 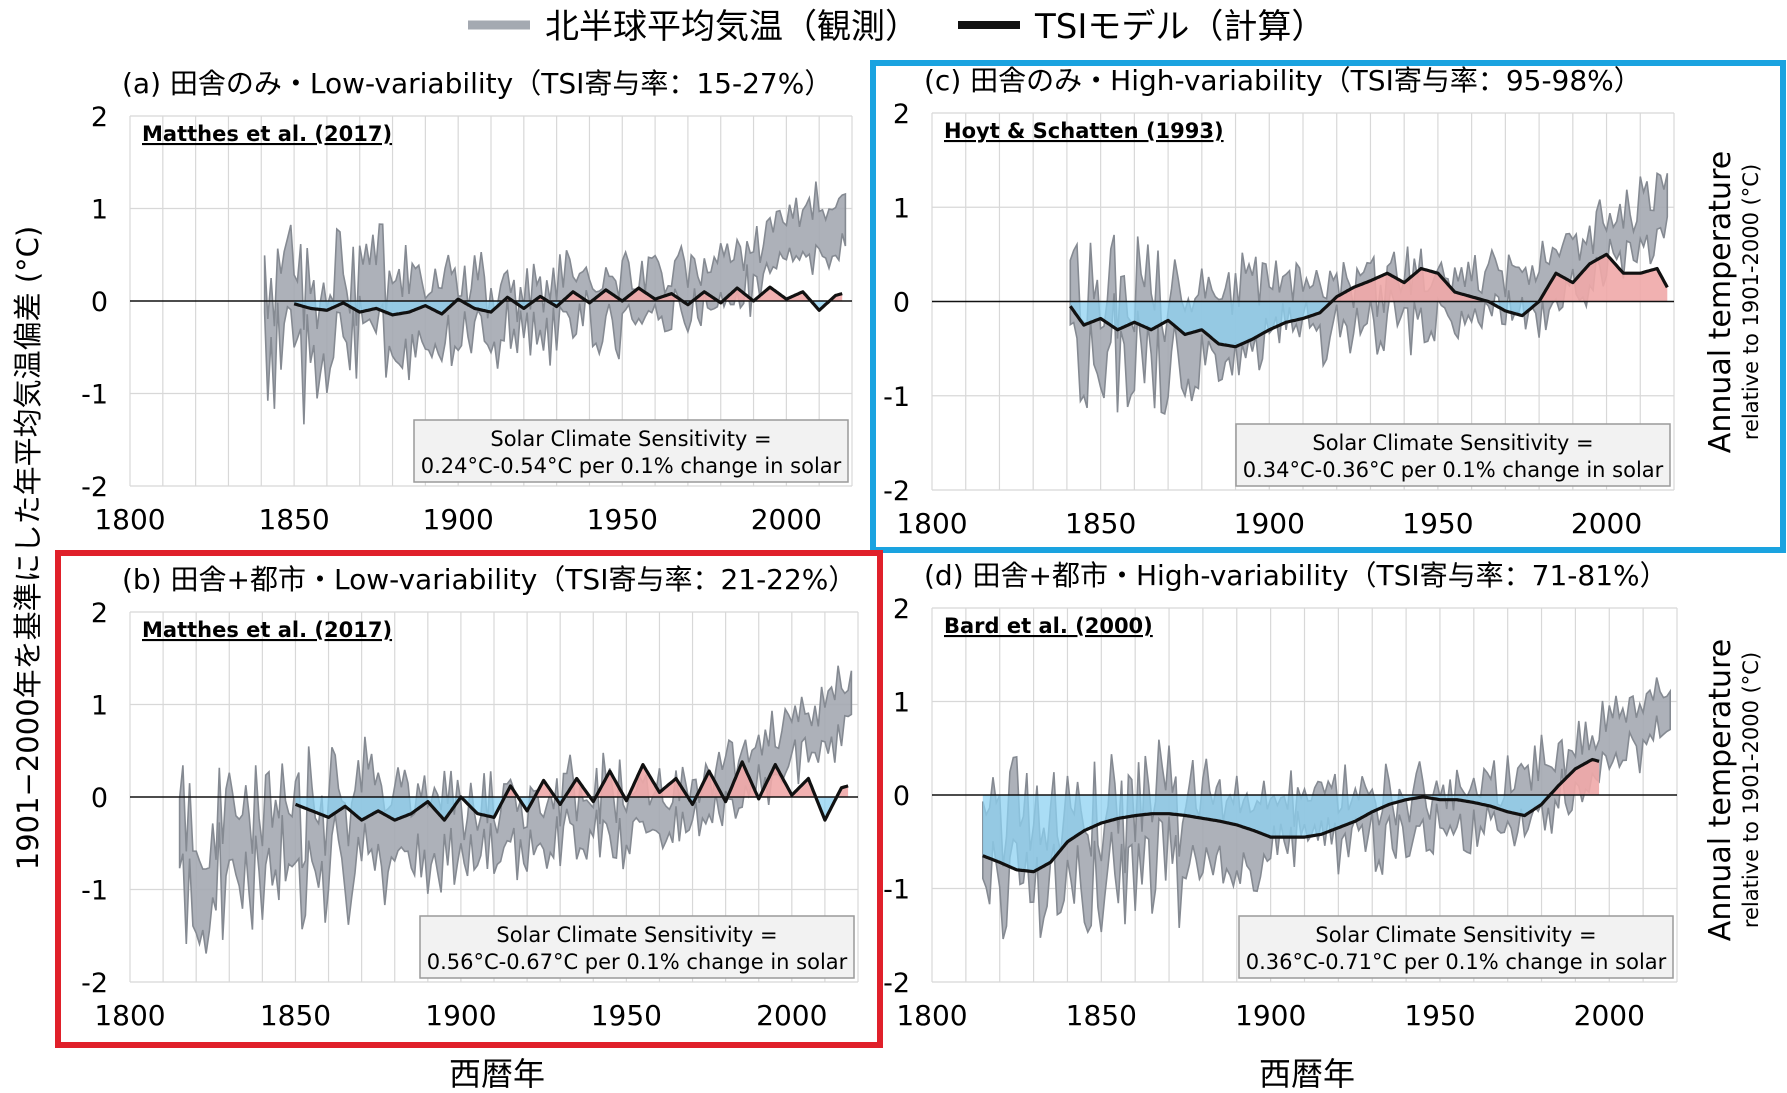 I want to click on legend: 北半球平均気温（観測） TSIモデル（計算）, so click(x=896, y=27).